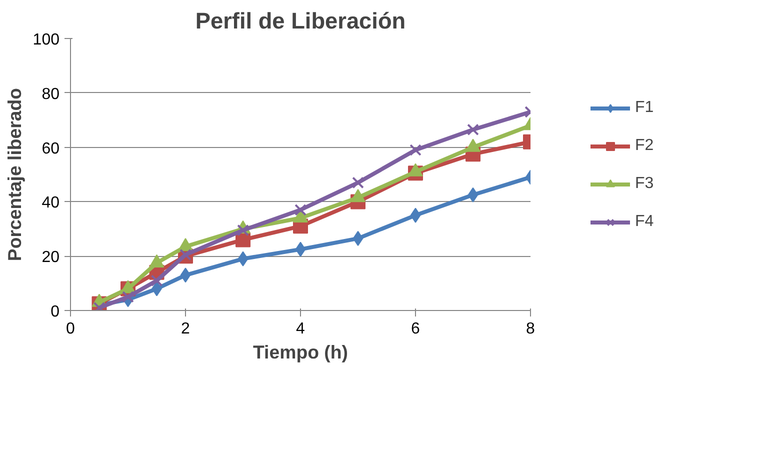 The image size is (769, 450). What do you see at coordinates (645, 108) in the screenshot?
I see `legend-label: F1` at bounding box center [645, 108].